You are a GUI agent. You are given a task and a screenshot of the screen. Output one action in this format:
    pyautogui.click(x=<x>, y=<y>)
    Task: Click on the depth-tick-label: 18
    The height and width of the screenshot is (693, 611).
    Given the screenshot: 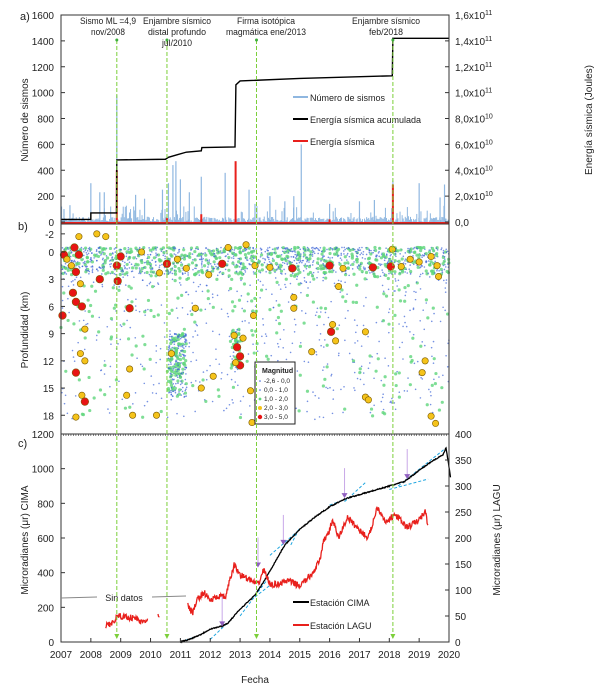 What is the action you would take?
    pyautogui.click(x=49, y=416)
    